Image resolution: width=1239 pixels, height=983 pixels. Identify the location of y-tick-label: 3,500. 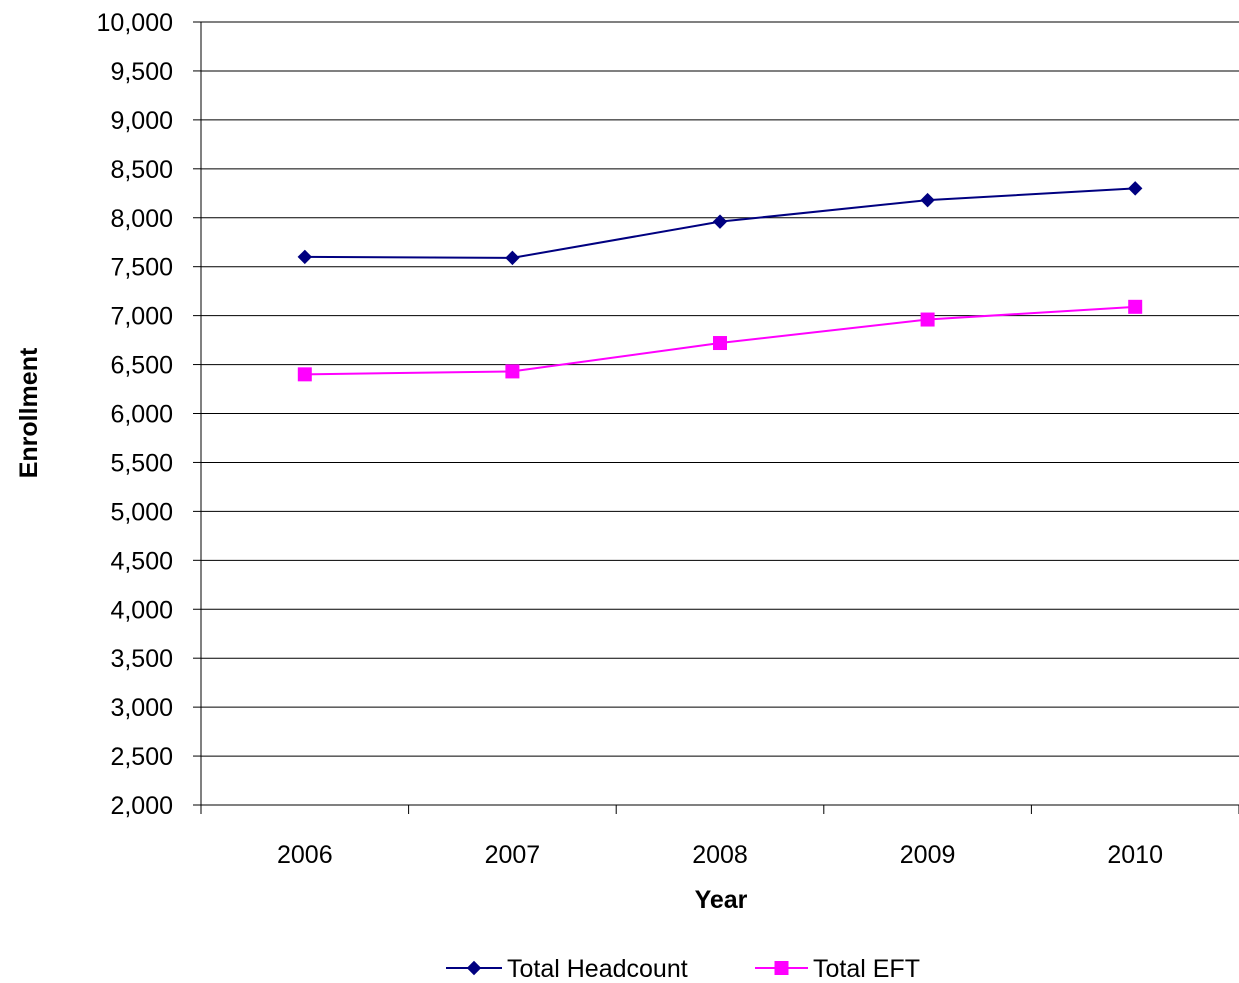
(141, 659).